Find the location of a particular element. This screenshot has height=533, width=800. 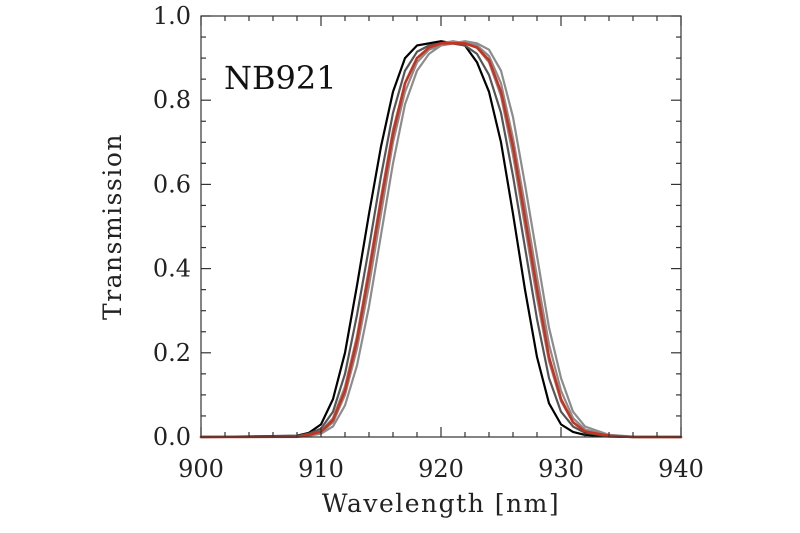

x-tick-labels: 900 910 920 930 940 is located at coordinates (441, 469).